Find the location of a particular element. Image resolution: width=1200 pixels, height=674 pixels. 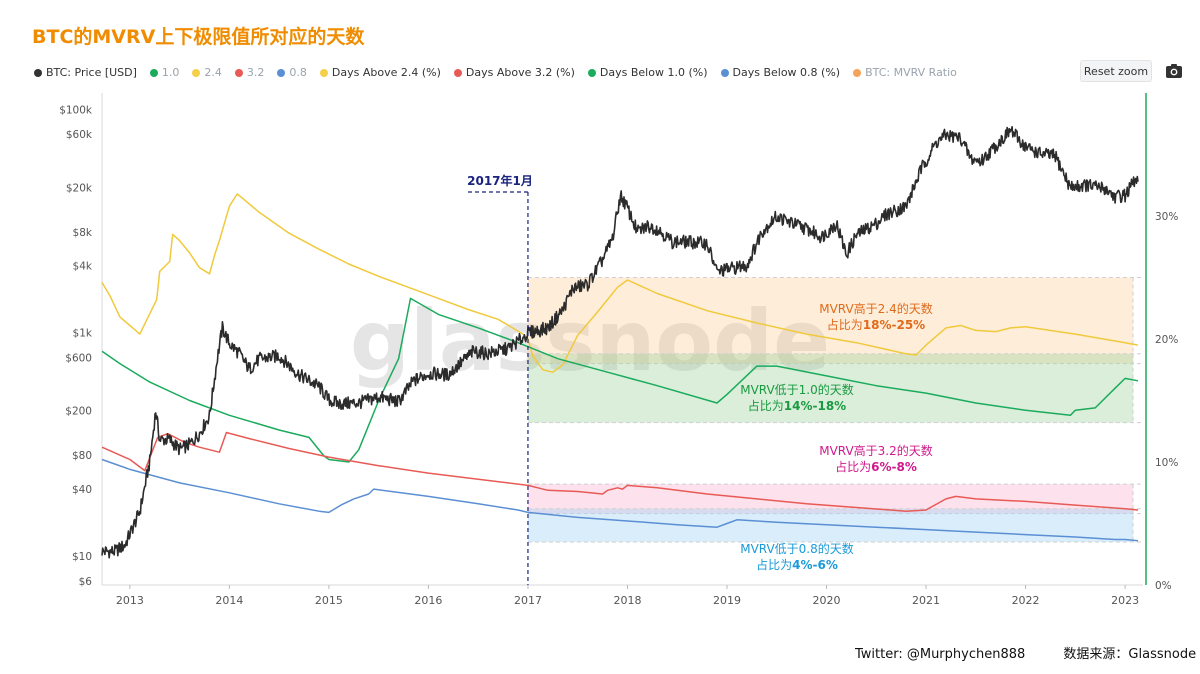

legend-label: 2.4 is located at coordinates (213, 72).